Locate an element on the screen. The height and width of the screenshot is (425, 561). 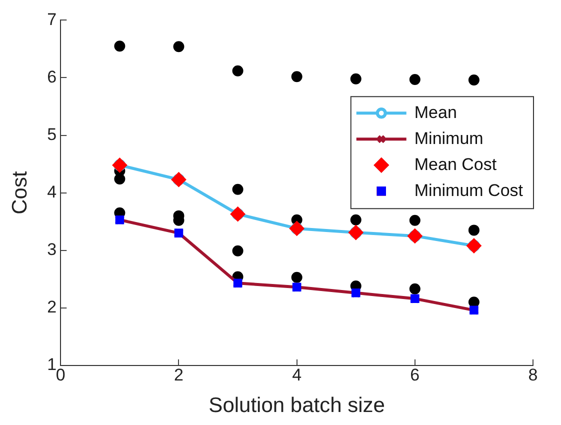
legend-label: Minimum is located at coordinates (449, 138).